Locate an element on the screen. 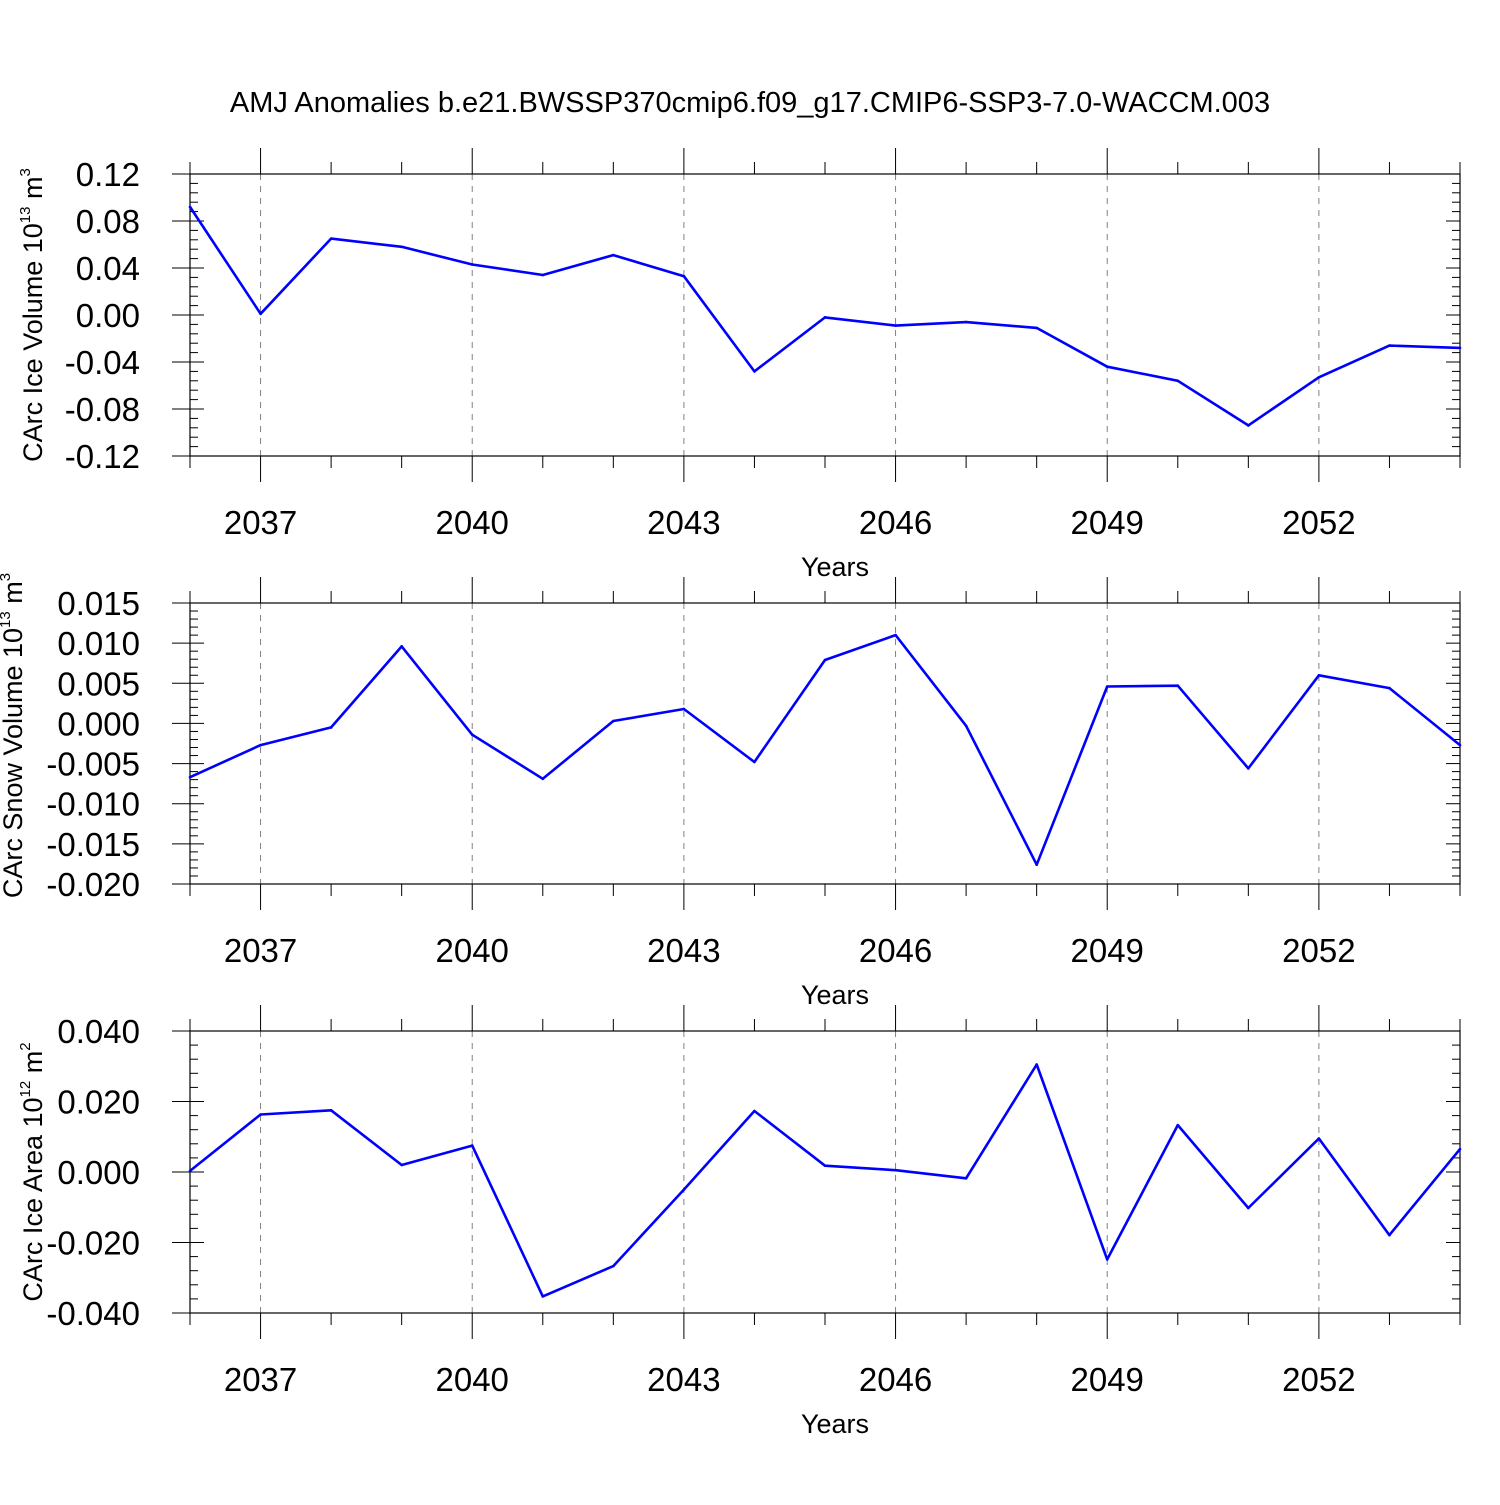 This screenshot has width=1500, height=1505. y-axis-label-text: CArc Ice Volume 10 is located at coordinates (33, 342).